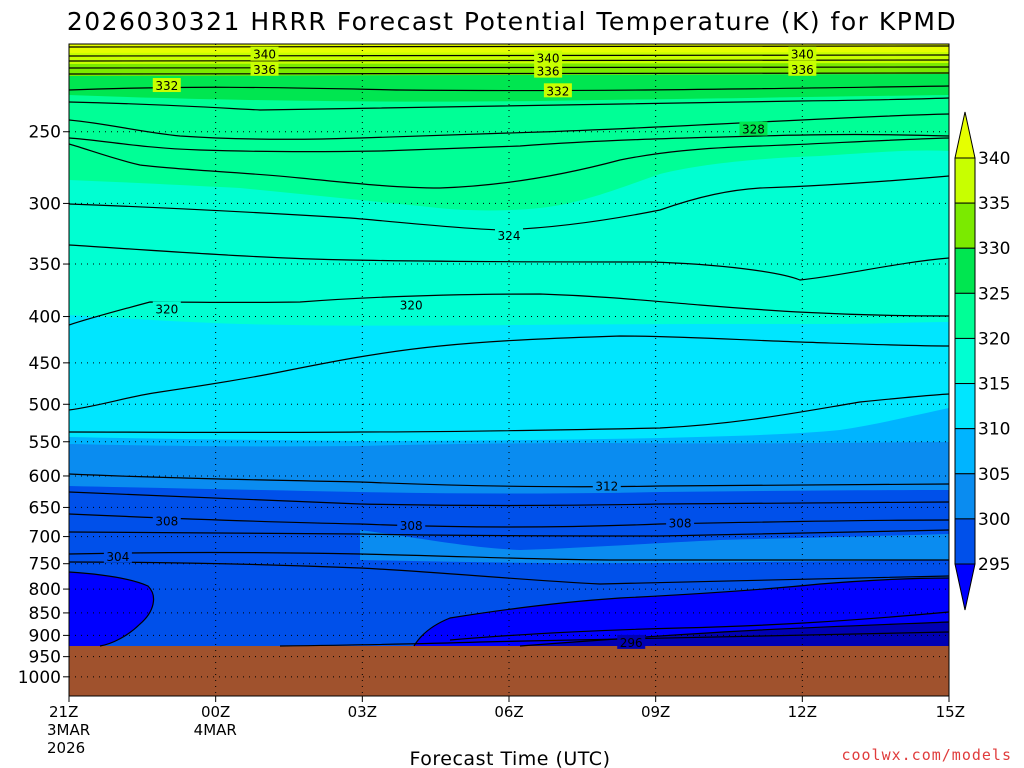 The width and height of the screenshot is (1024, 768). I want to click on contour-label-text: 328, so click(753, 130).